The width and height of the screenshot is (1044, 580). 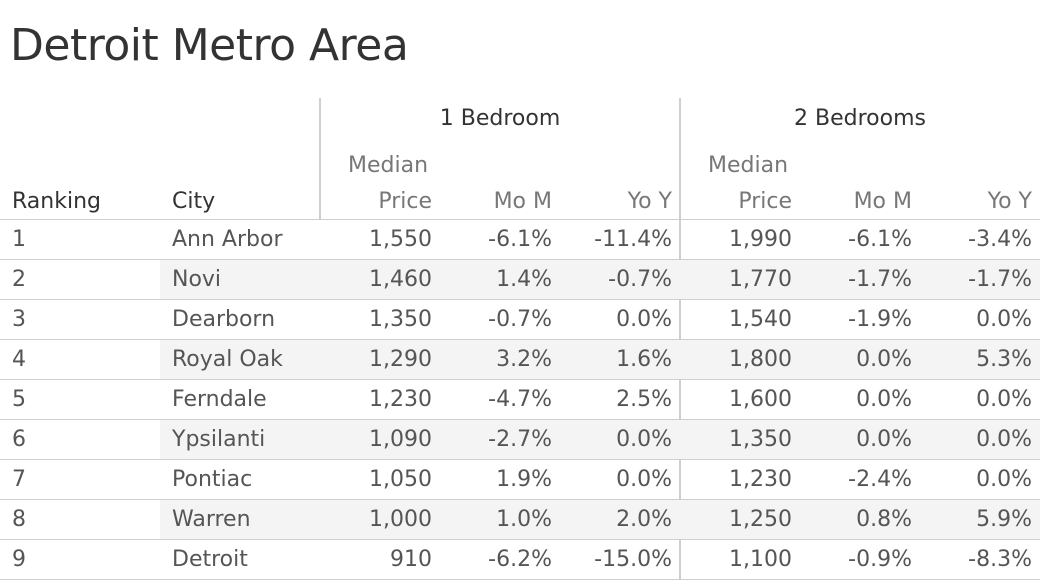 I want to click on cell-city: Dearborn, so click(x=224, y=319).